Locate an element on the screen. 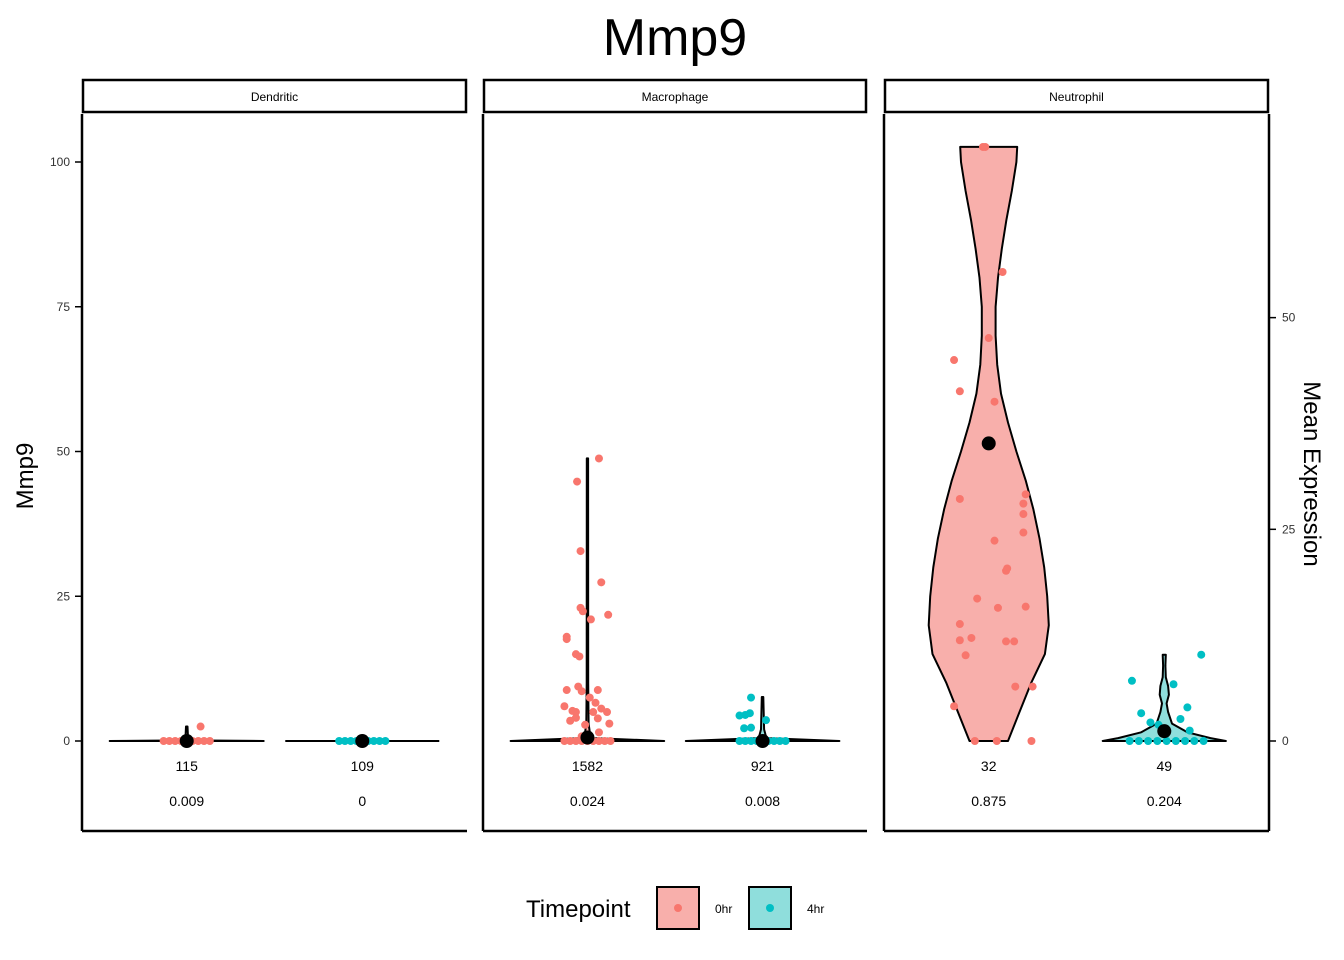 The image size is (1344, 960). y-tick-label: 100 is located at coordinates (60, 162).